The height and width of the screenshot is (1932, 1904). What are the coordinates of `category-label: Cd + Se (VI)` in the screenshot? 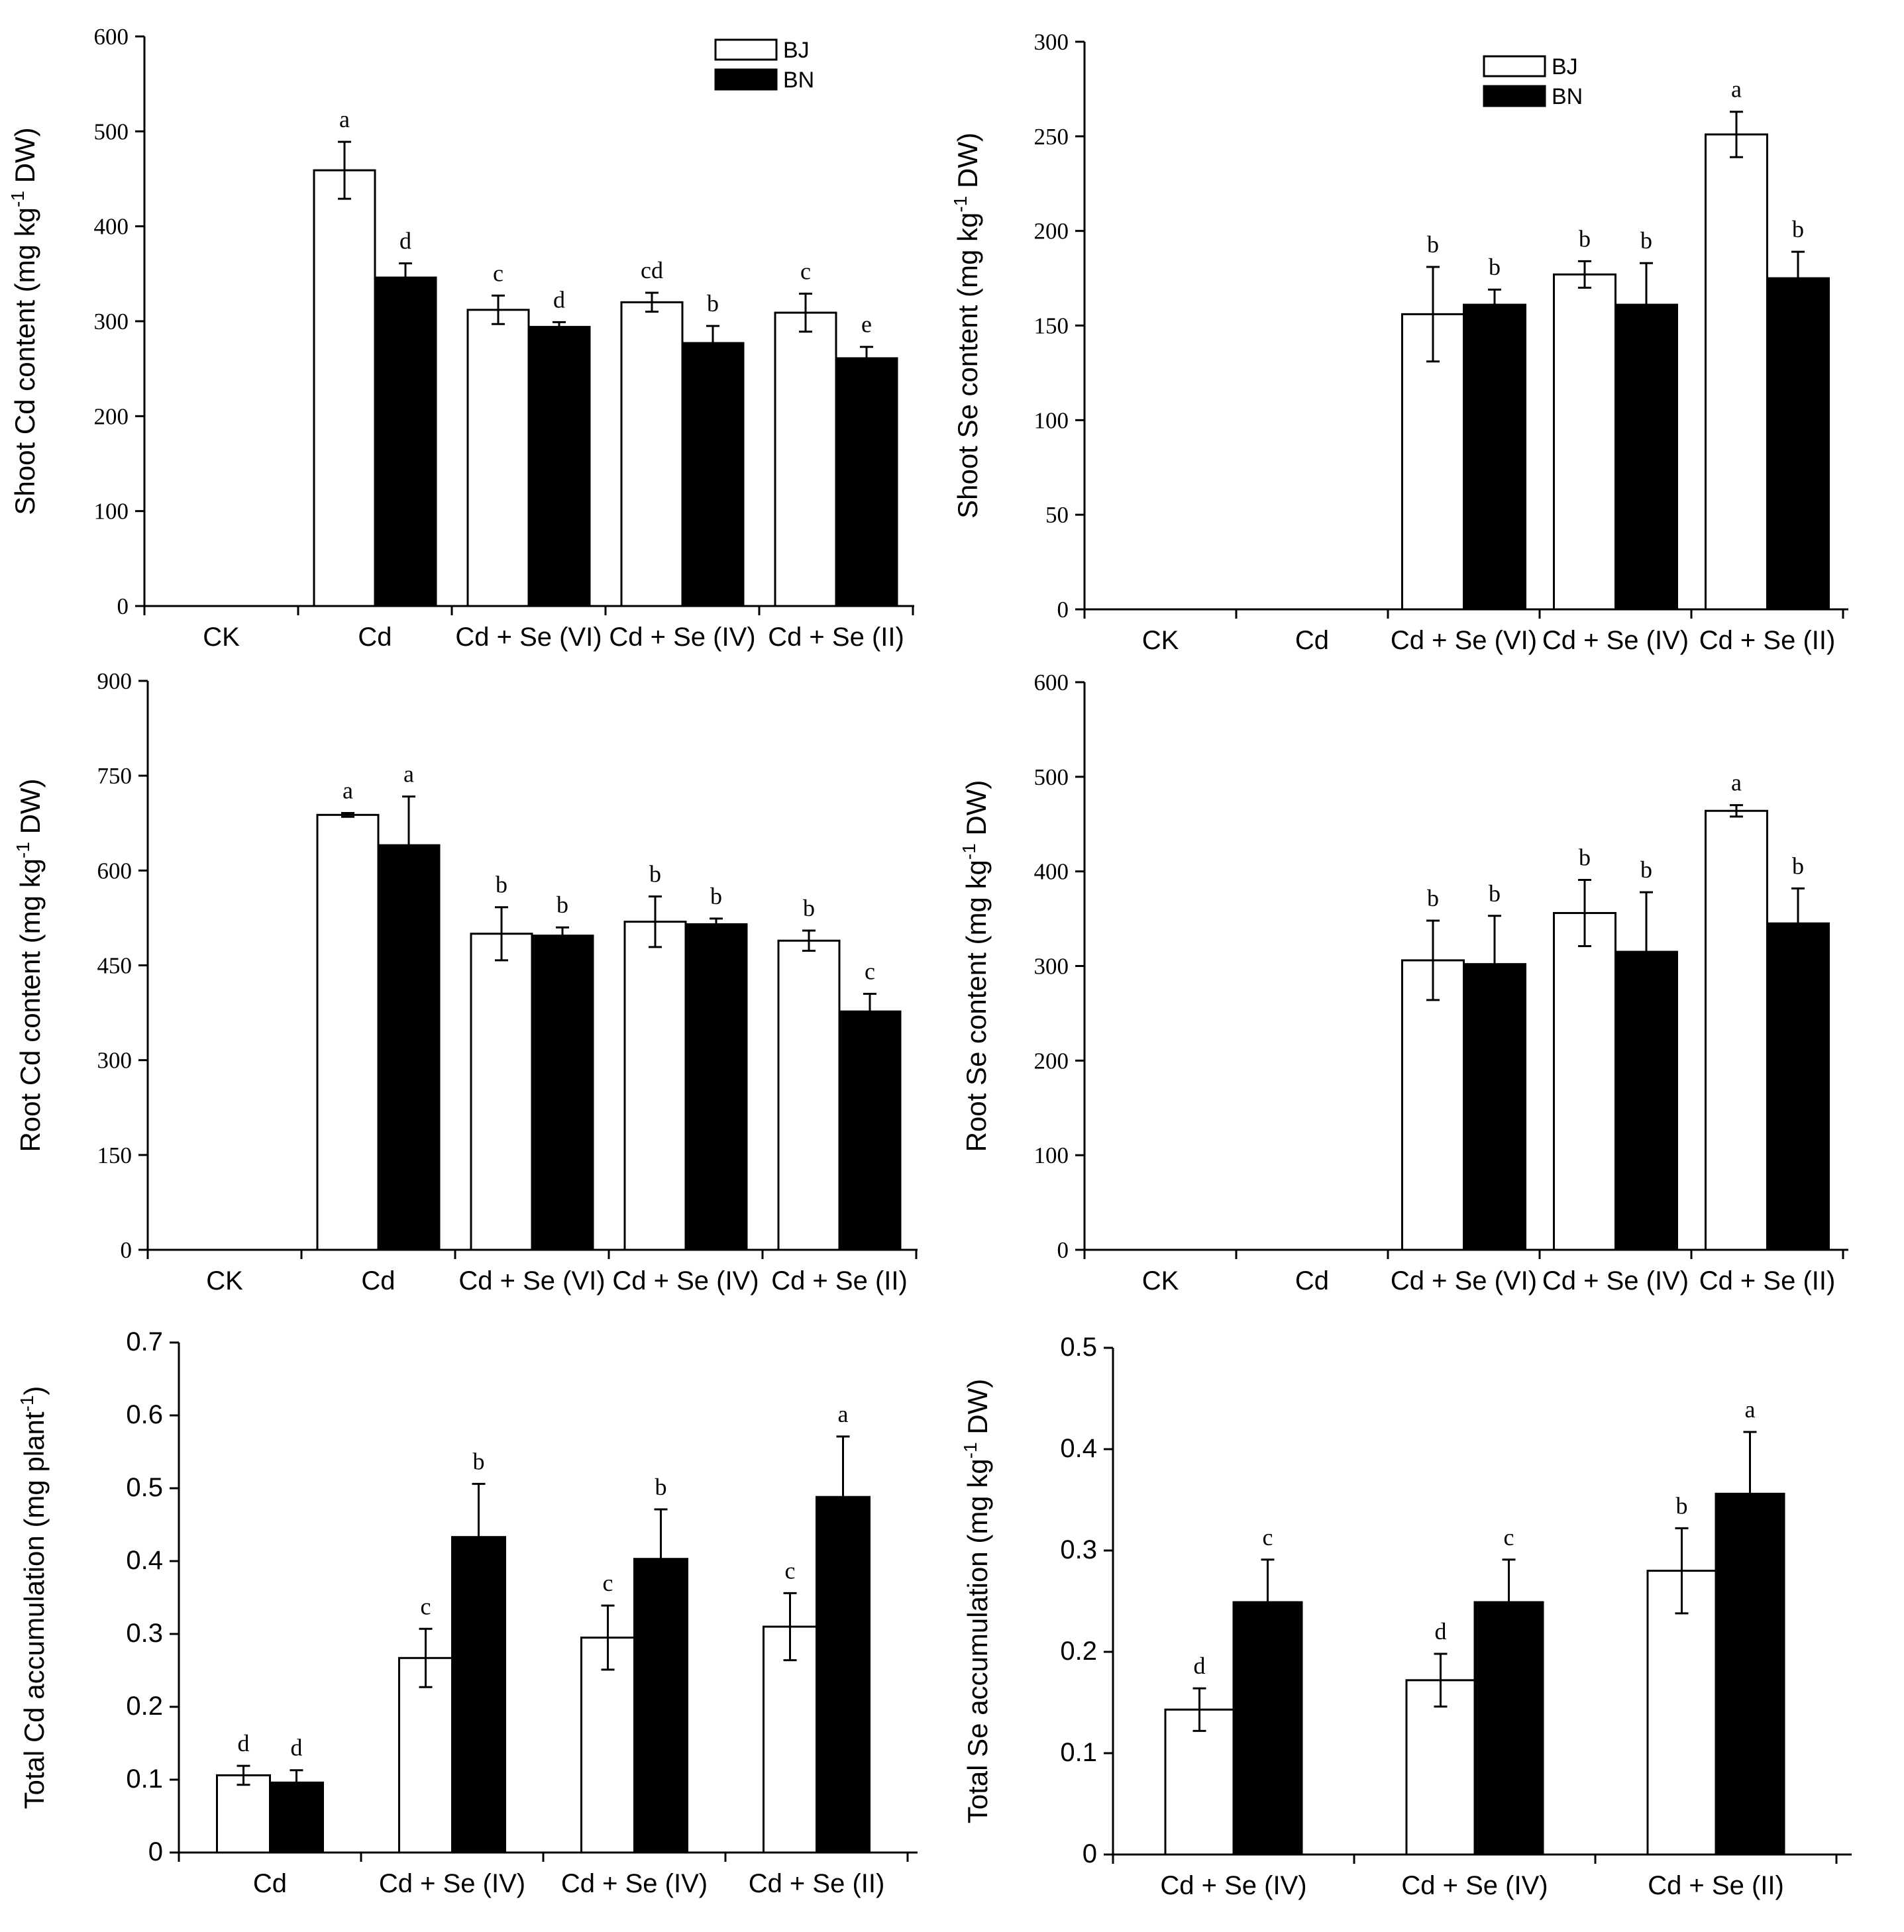 It's located at (531, 1281).